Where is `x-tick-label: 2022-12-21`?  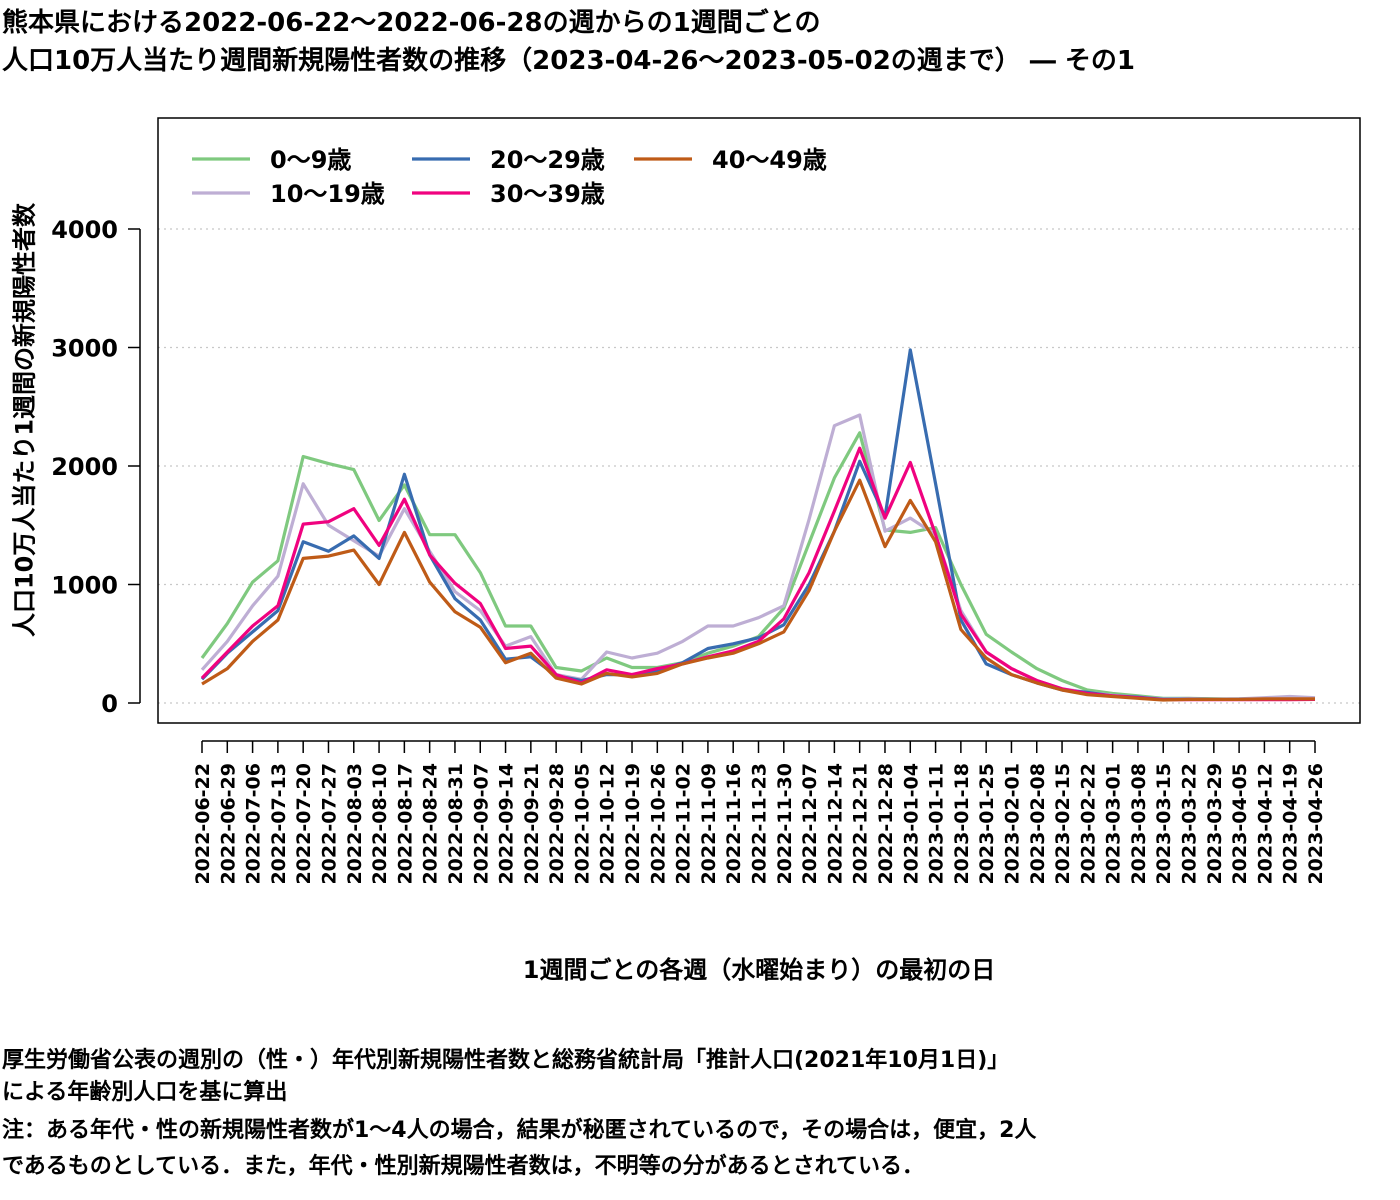
x-tick-label: 2022-12-21 is located at coordinates (861, 824).